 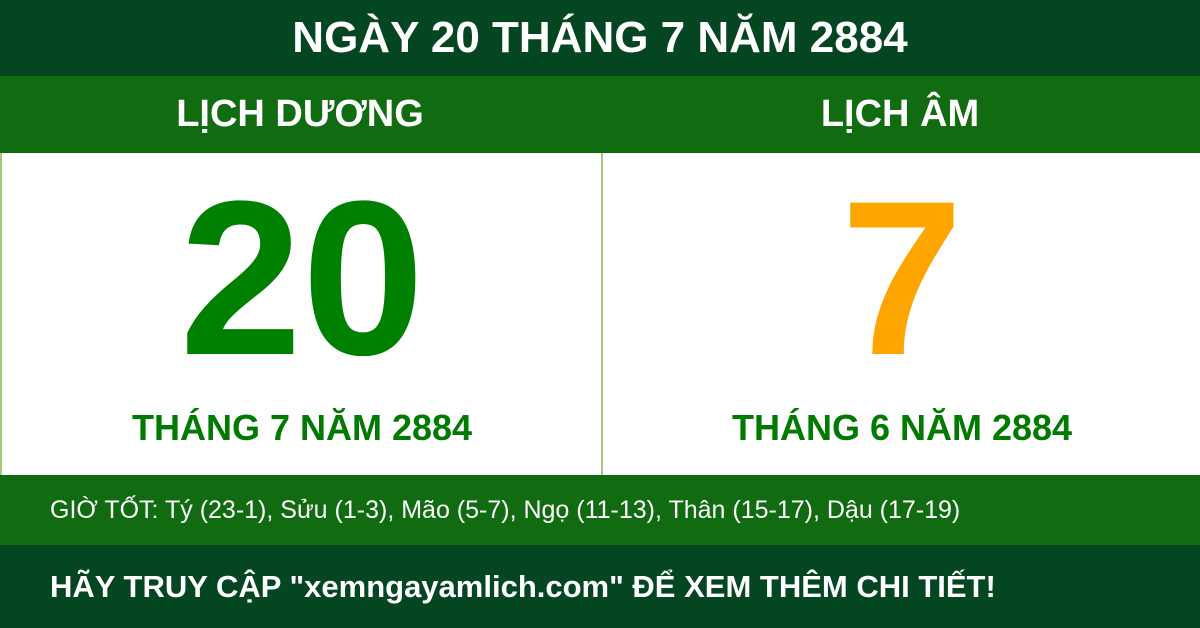 I want to click on column-divider, so click(x=602, y=314).